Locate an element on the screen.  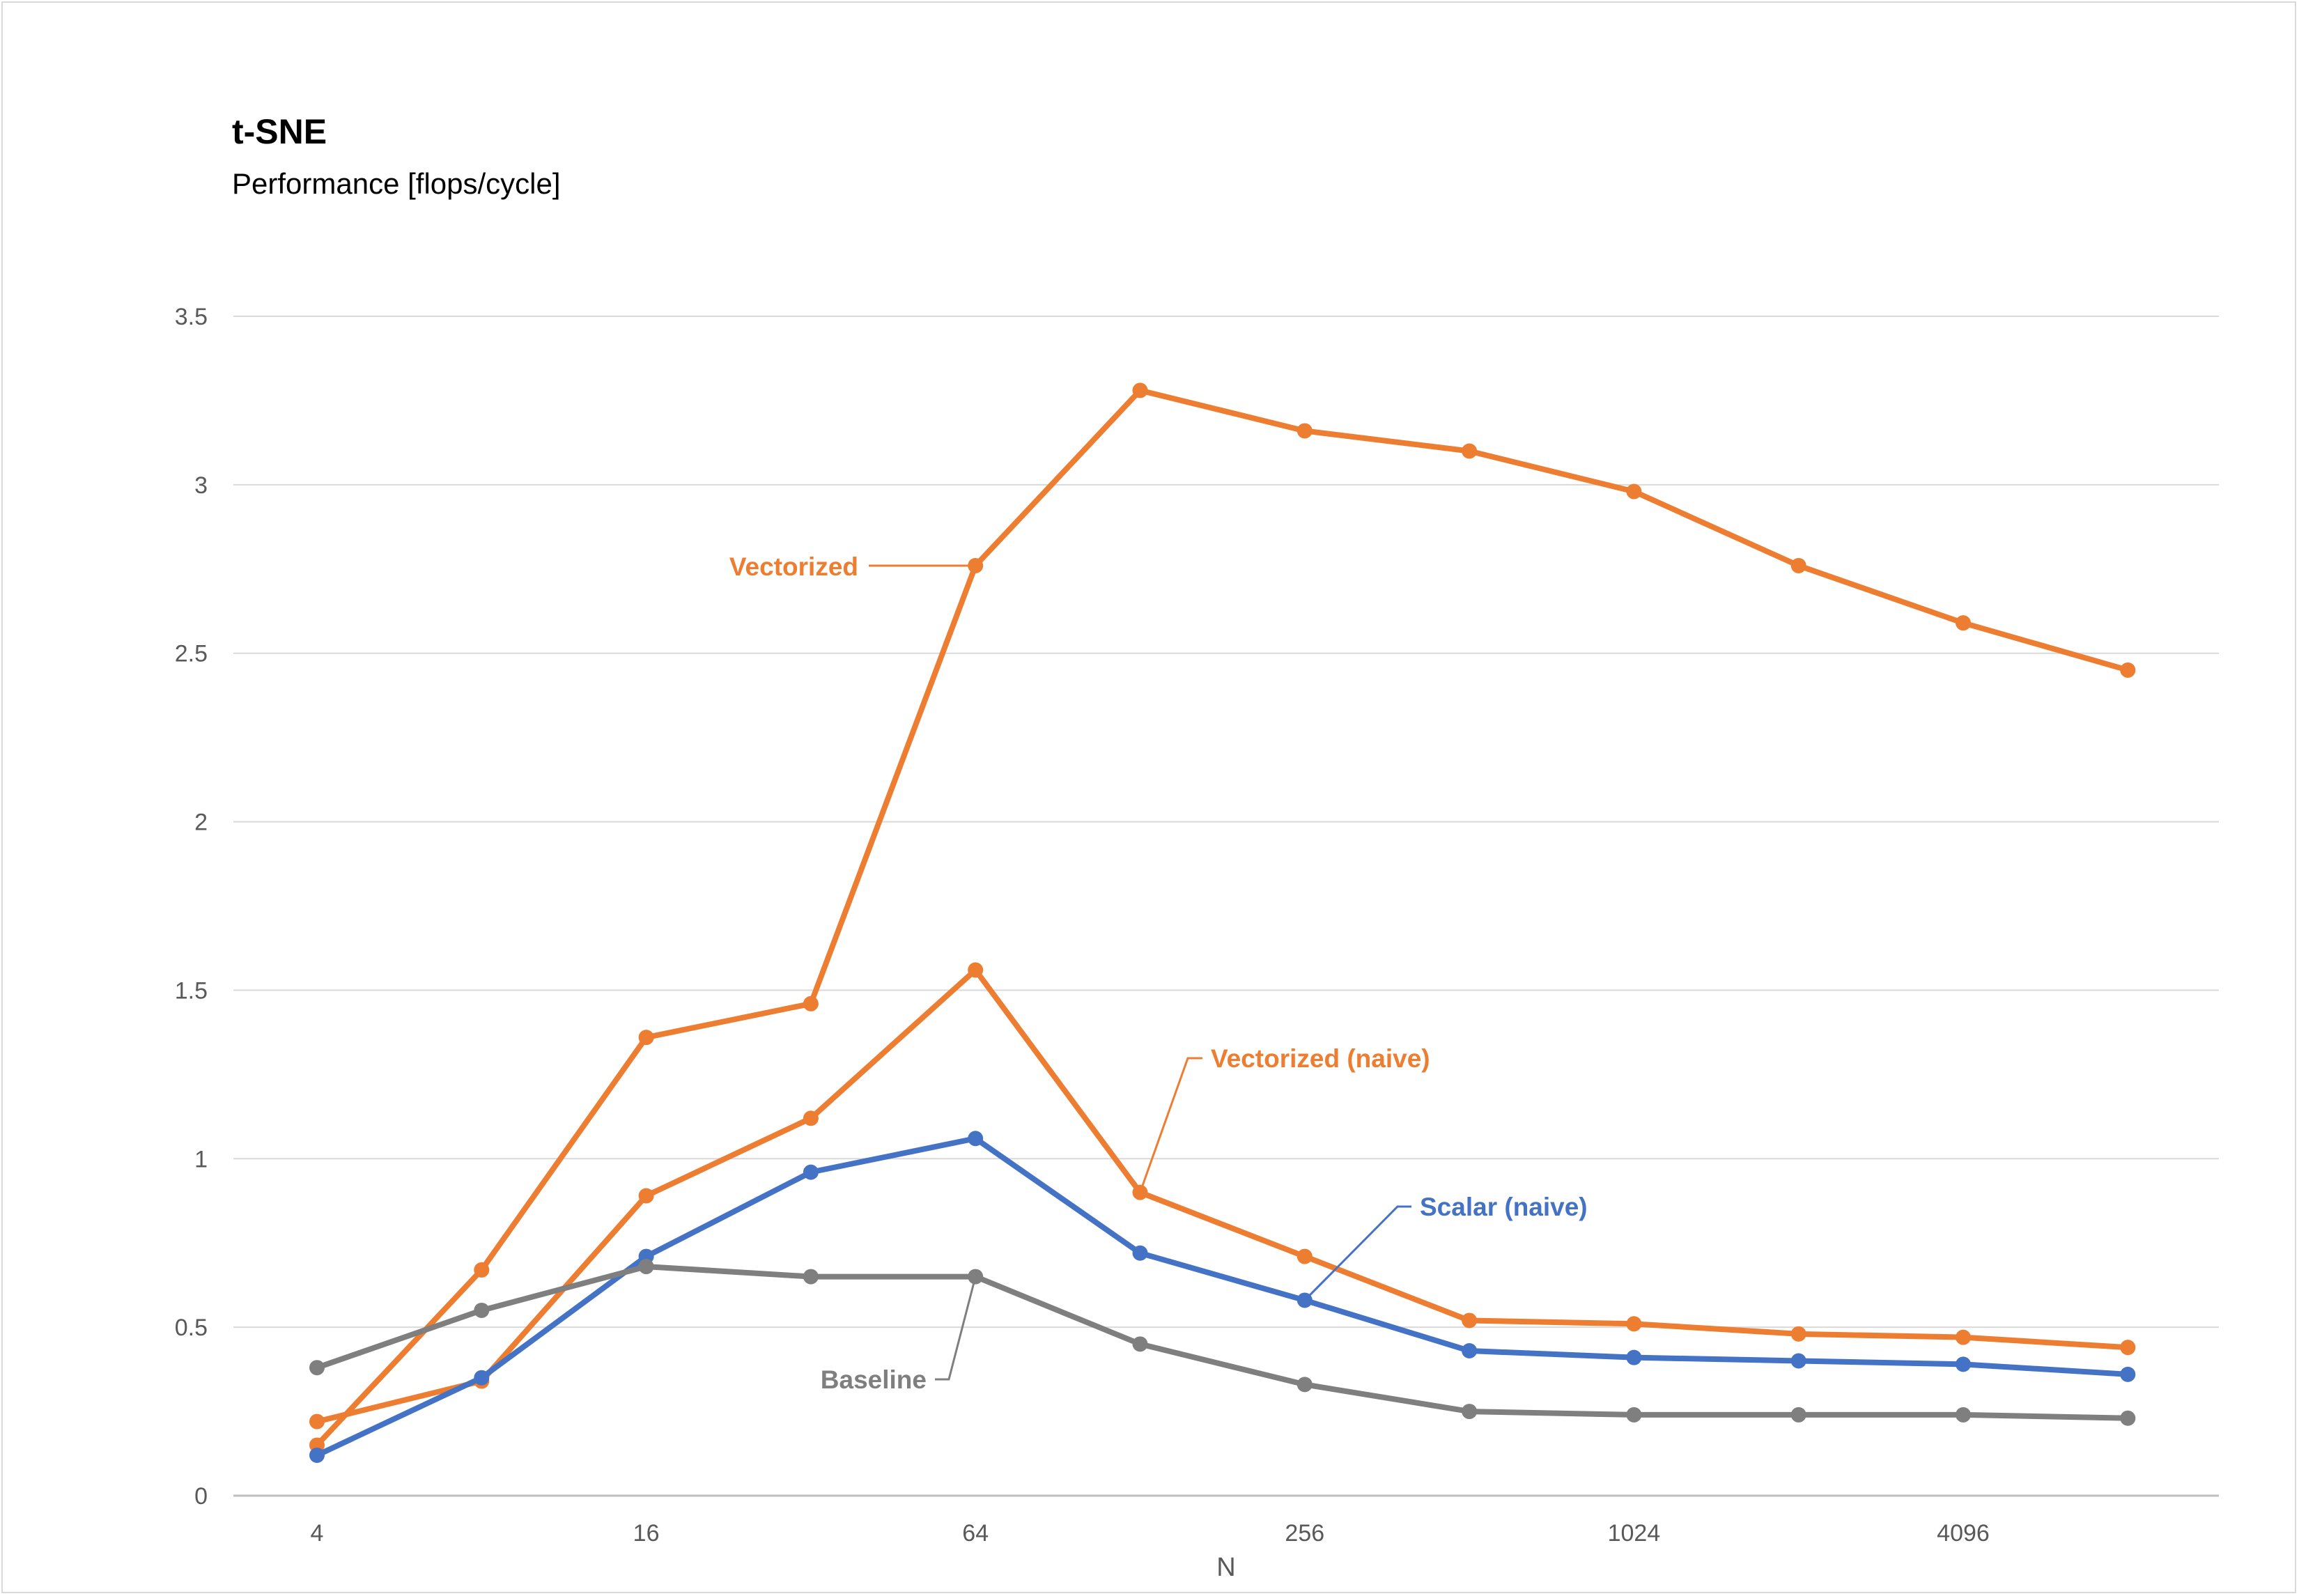
y-tick-label: 3.5 is located at coordinates (191, 317).